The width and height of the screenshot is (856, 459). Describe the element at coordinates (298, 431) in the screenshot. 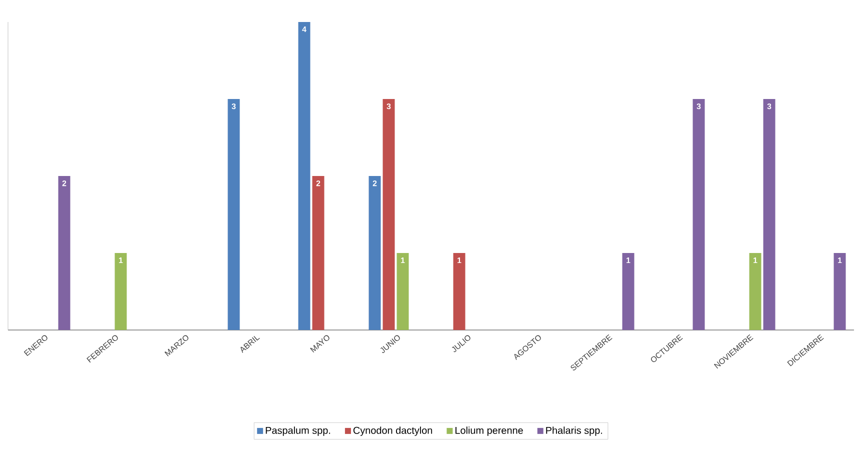

I see `legend-label: Paspalum spp.` at that location.